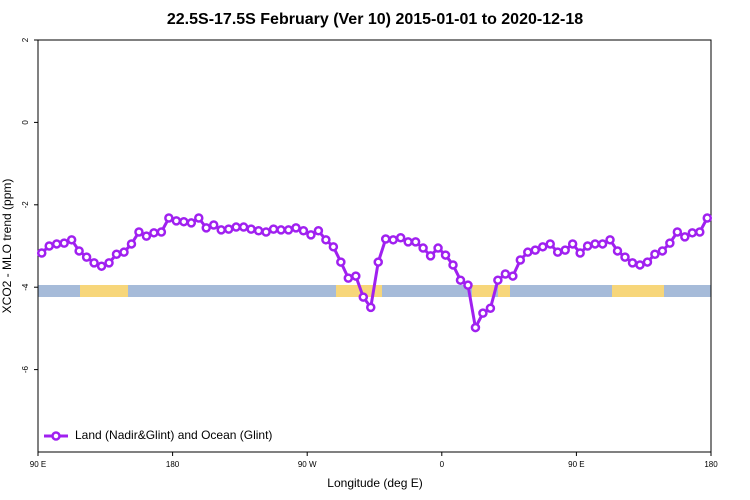  Describe the element at coordinates (374, 483) in the screenshot. I see `x-axis-label: Longitude (deg E)` at that location.